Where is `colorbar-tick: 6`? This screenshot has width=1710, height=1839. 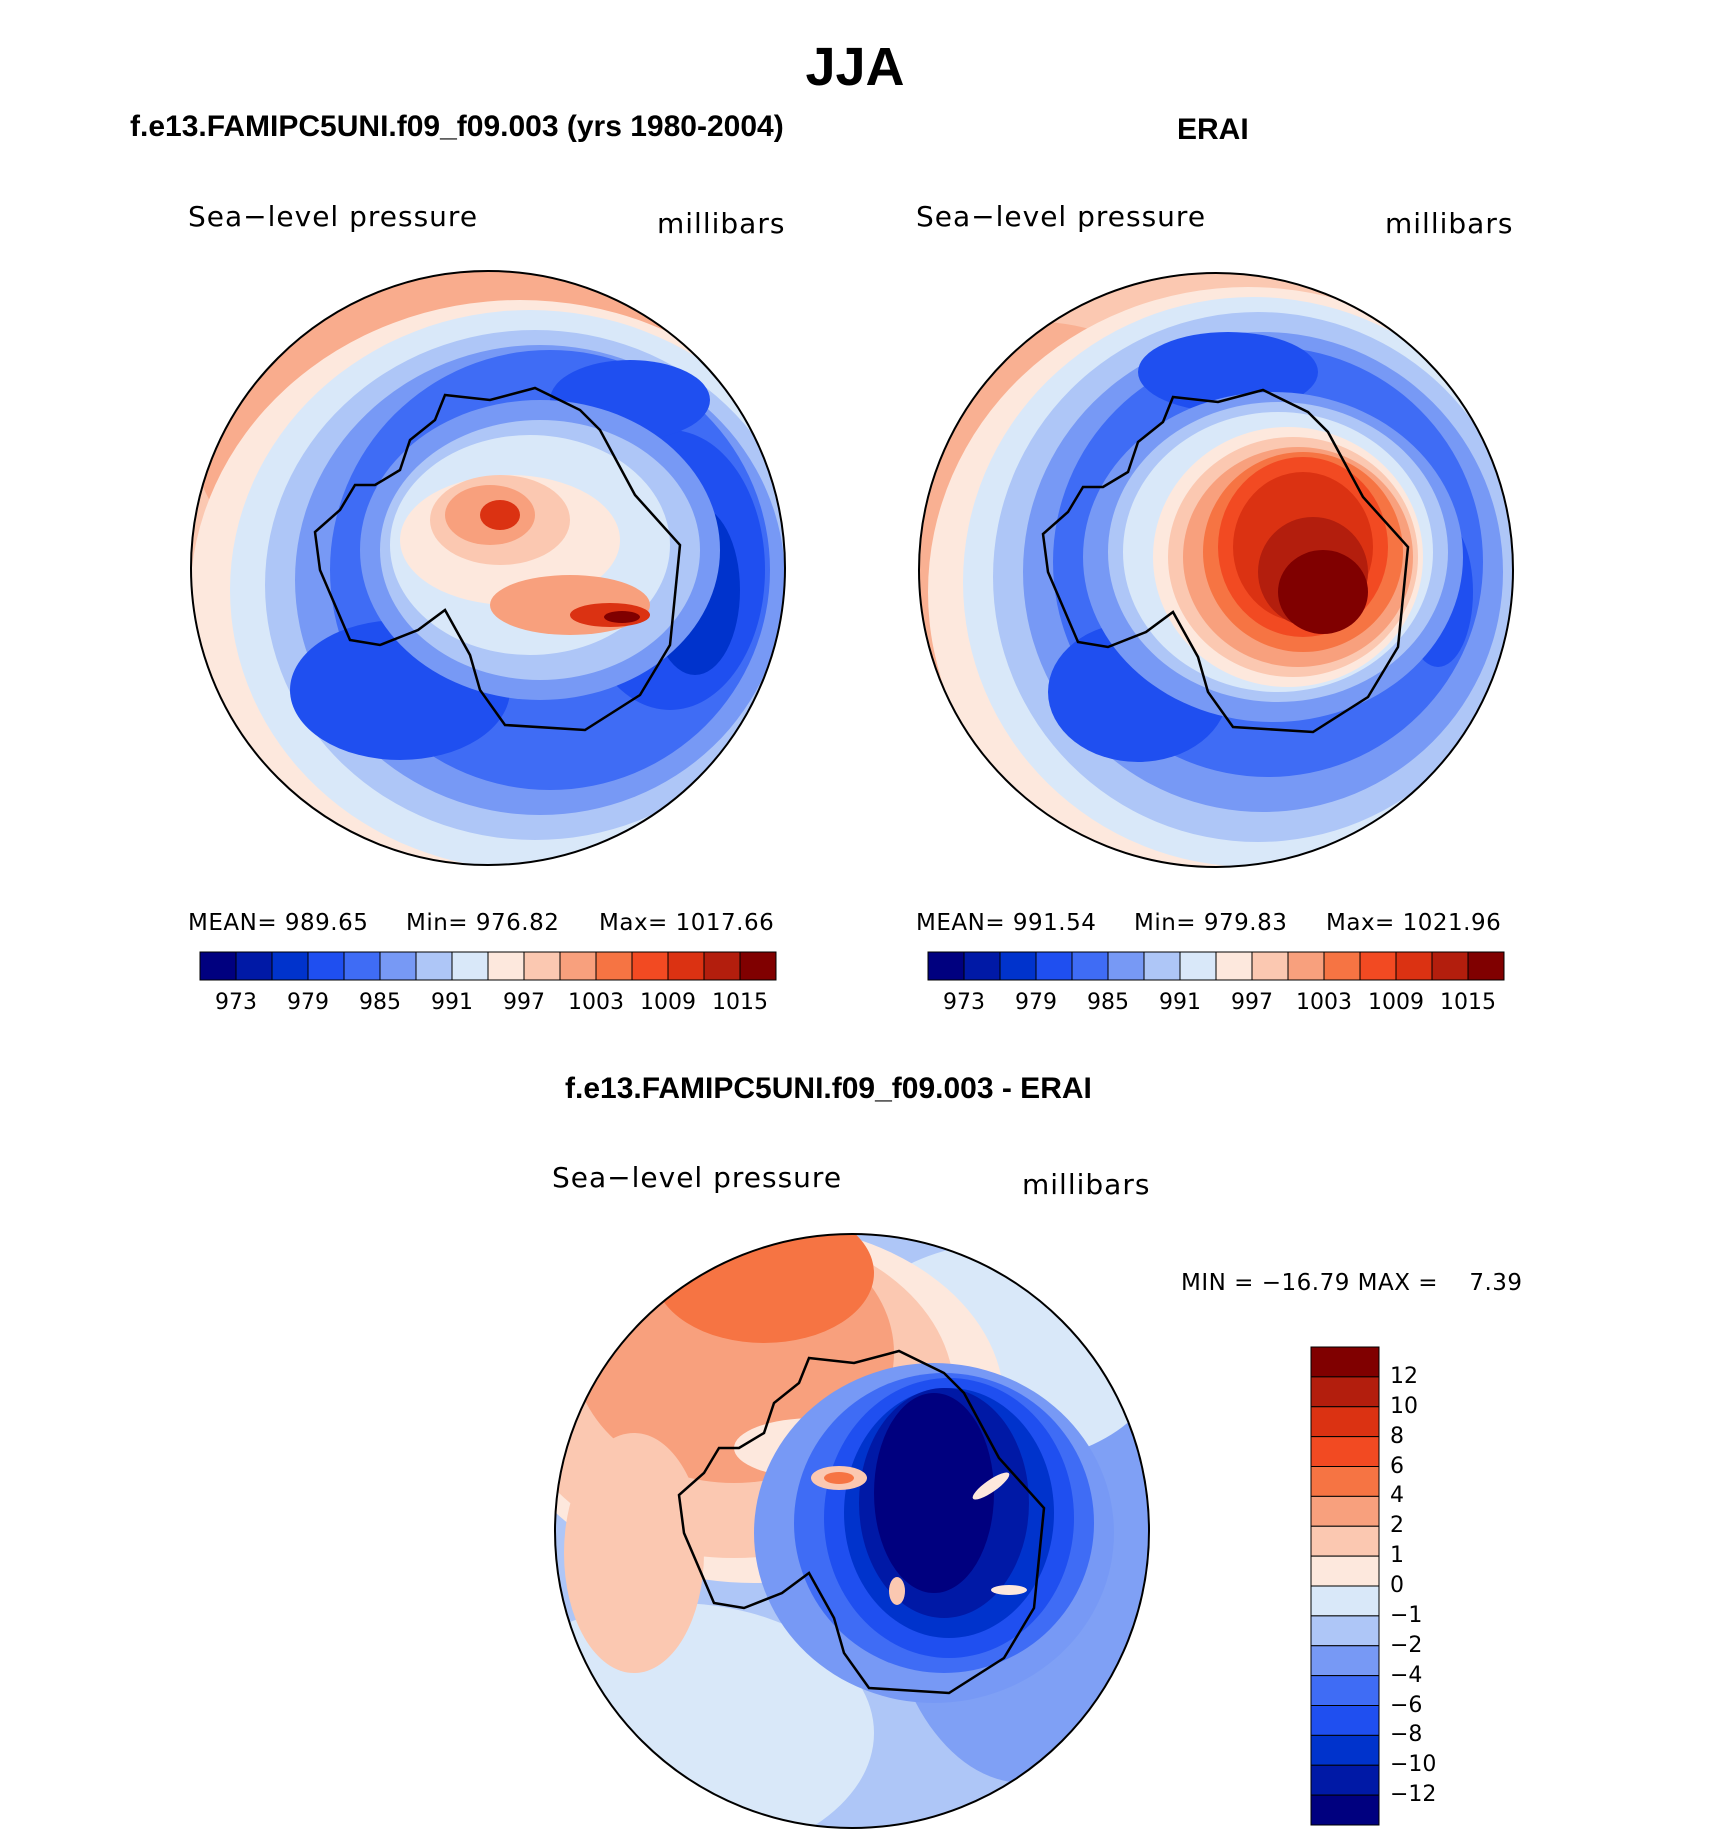 colorbar-tick: 6 is located at coordinates (1397, 1466).